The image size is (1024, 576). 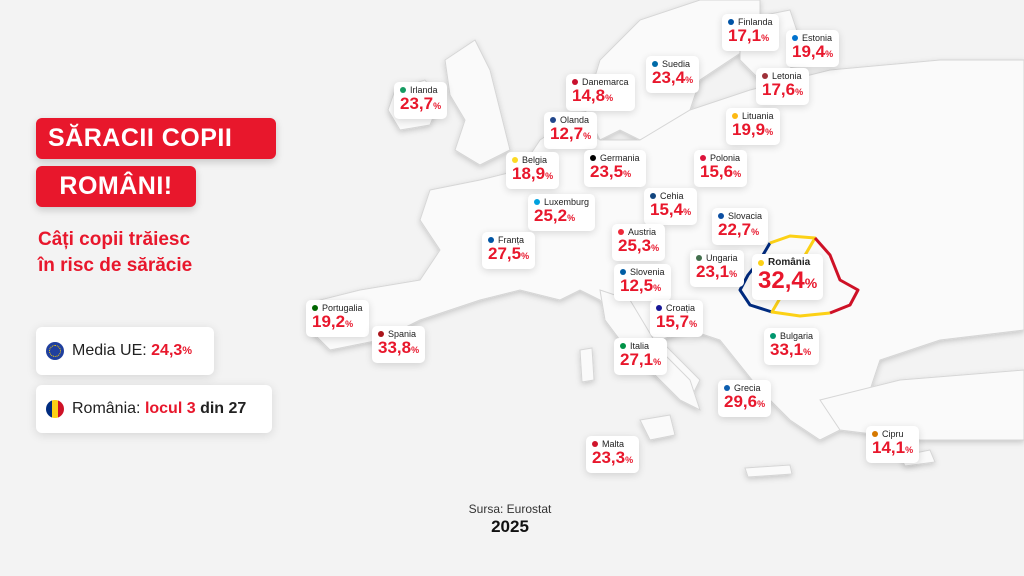 I want to click on country-name-text: Franța, so click(x=511, y=240).